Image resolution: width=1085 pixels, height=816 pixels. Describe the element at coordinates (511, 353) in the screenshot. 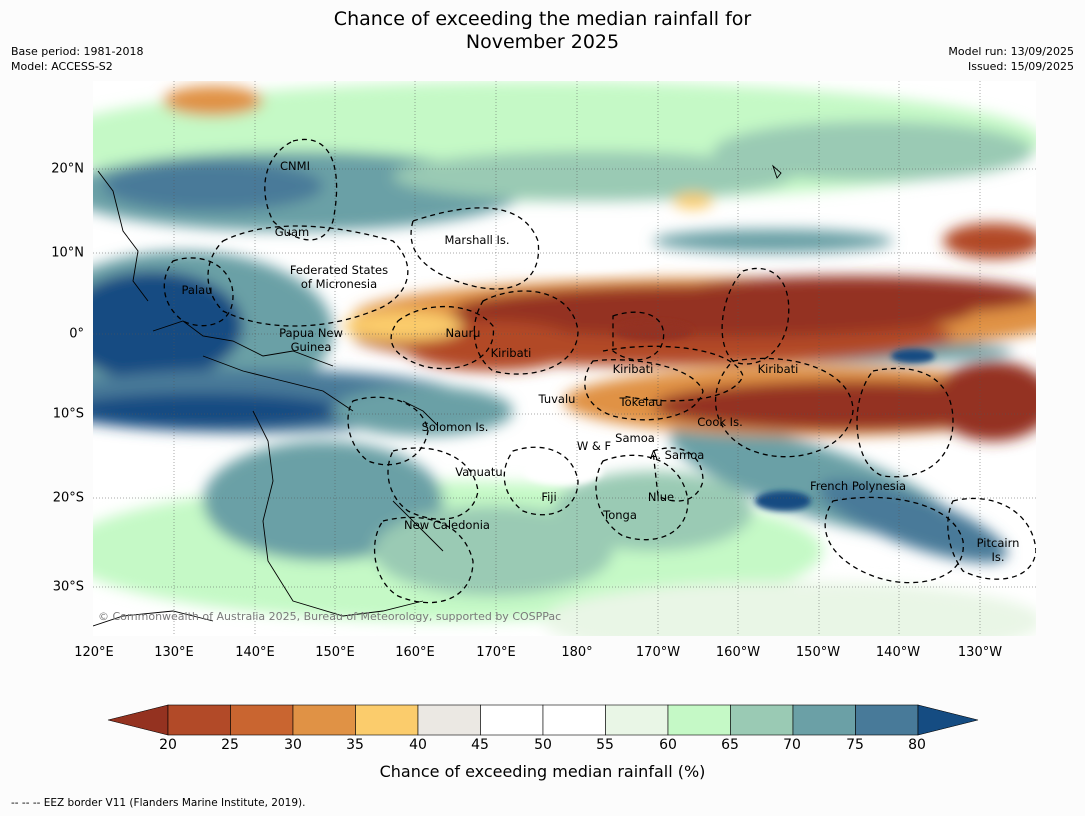

I see `label-kiribati-west: Kiribati` at that location.